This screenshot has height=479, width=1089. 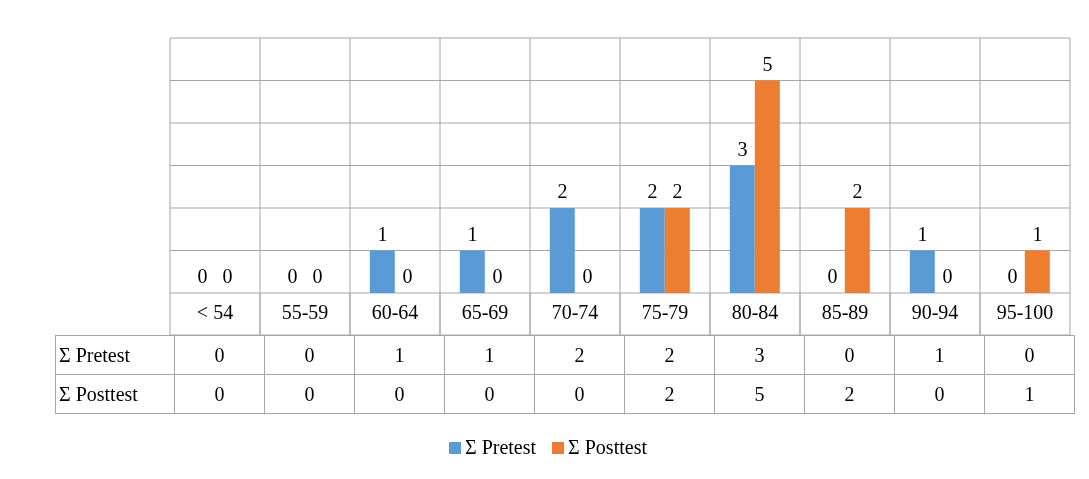 What do you see at coordinates (759, 355) in the screenshot?
I see `text: 3` at bounding box center [759, 355].